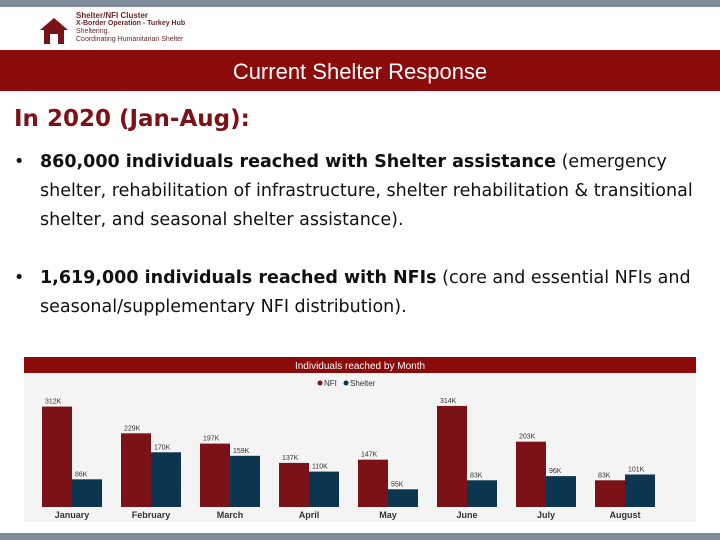 This screenshot has width=720, height=540. I want to click on legend-marker-shelter, so click(346, 383).